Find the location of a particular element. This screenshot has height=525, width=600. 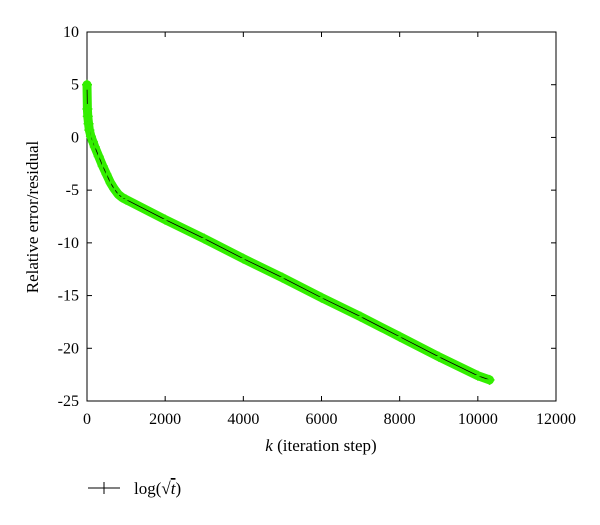

x-tick-label: 0 is located at coordinates (87, 419).